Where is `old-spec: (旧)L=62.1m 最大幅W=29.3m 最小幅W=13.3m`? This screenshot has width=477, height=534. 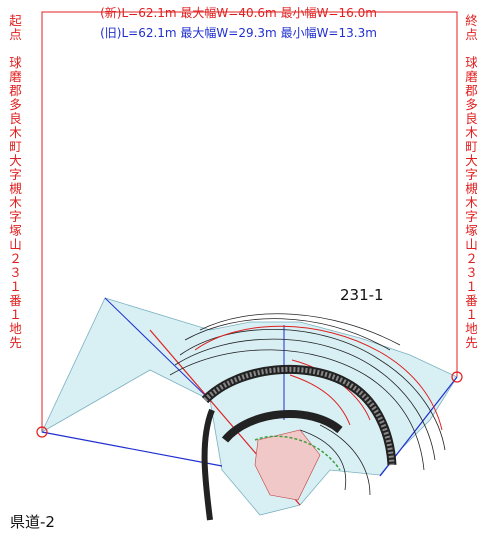 old-spec: (旧)L=62.1m 最大幅W=29.3m 最小幅W=13.3m is located at coordinates (238, 33).